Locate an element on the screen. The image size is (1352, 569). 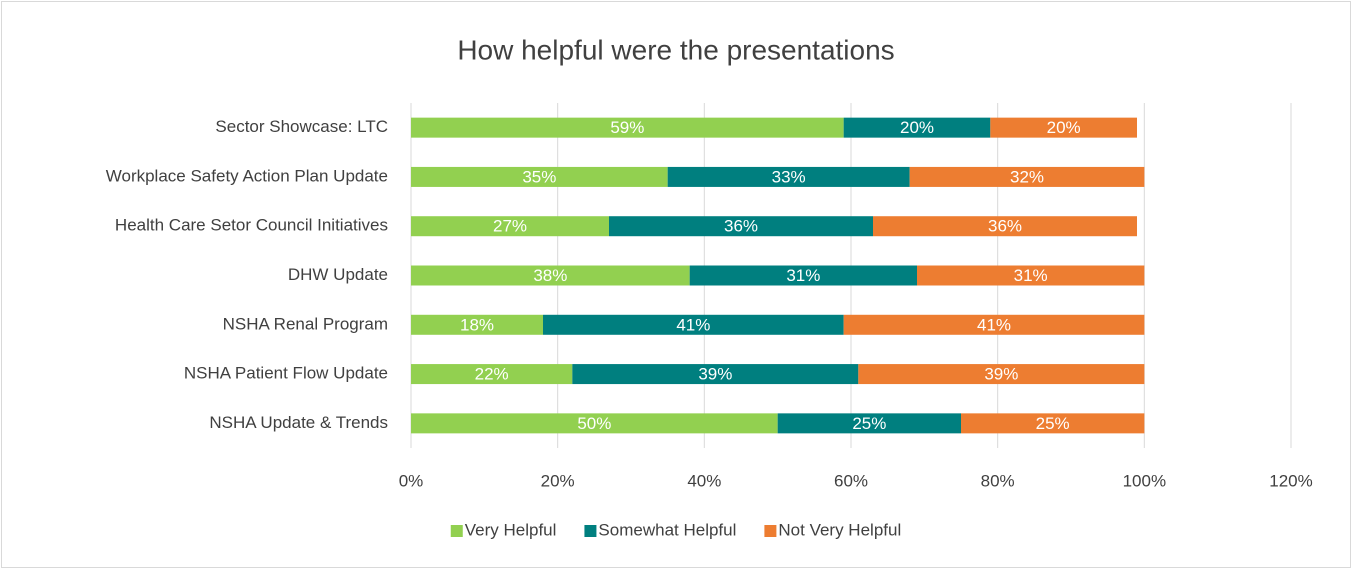
x-tick-label: 60% is located at coordinates (851, 480).